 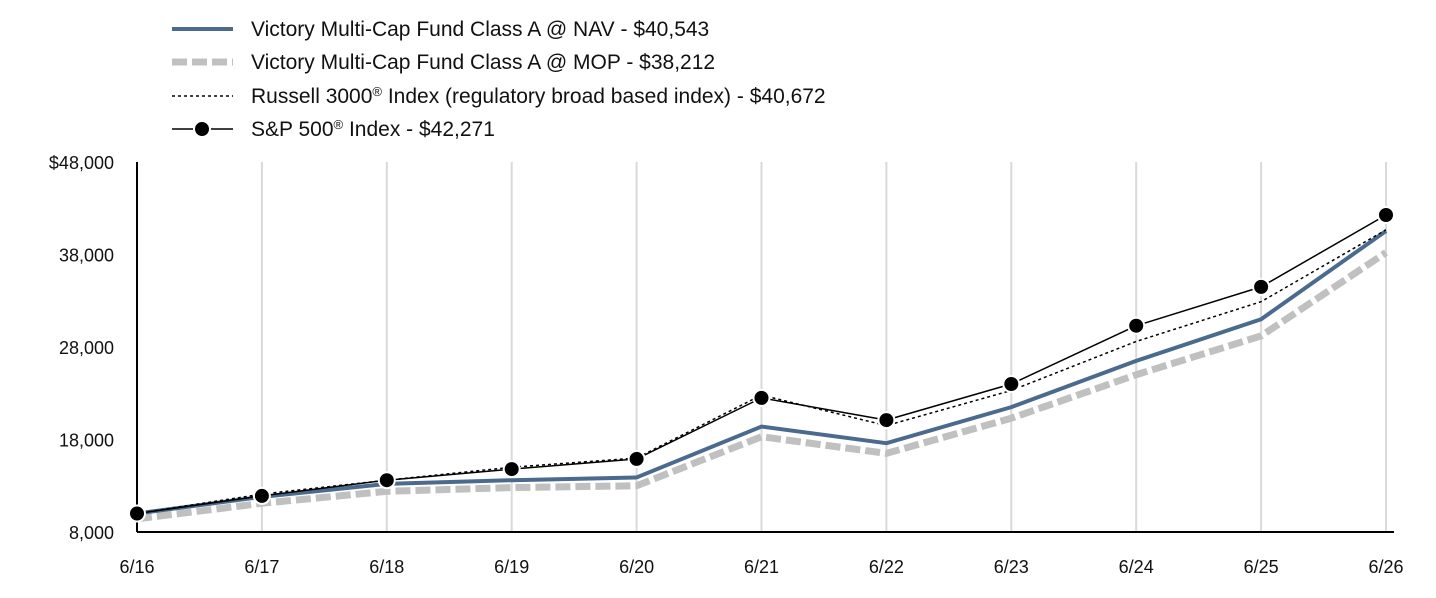 What do you see at coordinates (261, 567) in the screenshot?
I see `x-tick-label: 6/17` at bounding box center [261, 567].